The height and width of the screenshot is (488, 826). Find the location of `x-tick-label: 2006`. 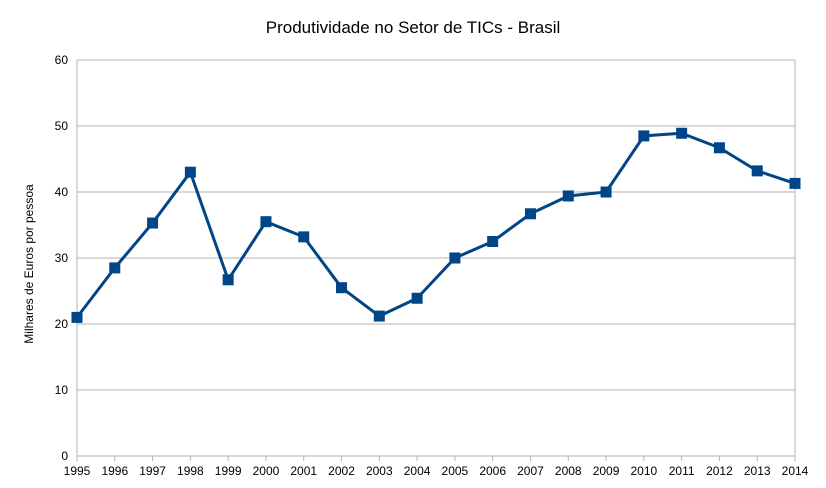

x-tick-label: 2006 is located at coordinates (492, 471).